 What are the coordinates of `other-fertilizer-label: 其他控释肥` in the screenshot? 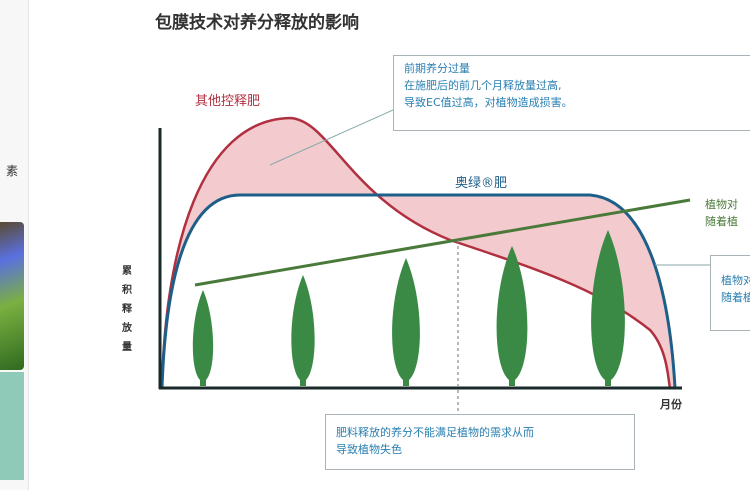 It's located at (228, 101).